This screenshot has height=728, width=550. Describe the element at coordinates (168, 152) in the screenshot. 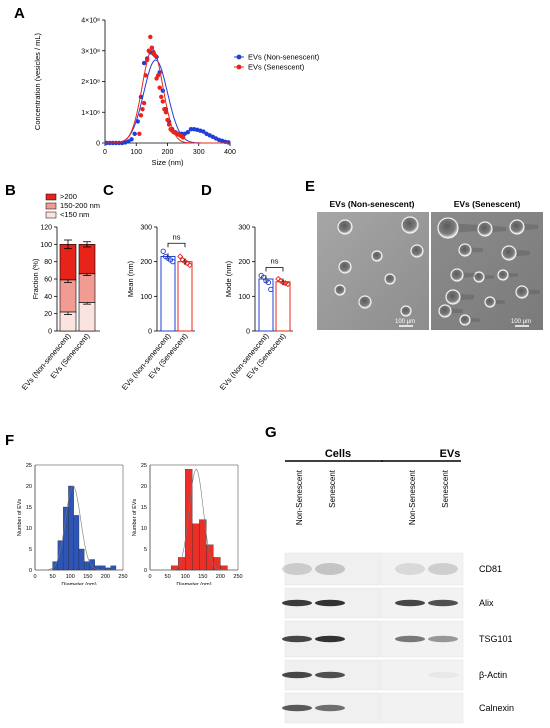

I see `x-tick-label: 200` at that location.